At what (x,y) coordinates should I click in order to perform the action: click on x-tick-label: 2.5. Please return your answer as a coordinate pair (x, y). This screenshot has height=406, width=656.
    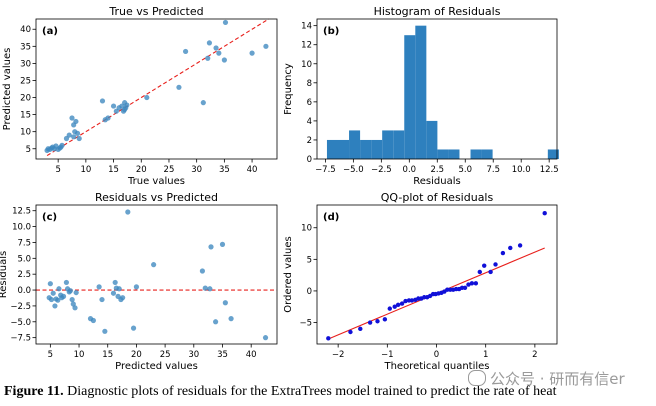
    Looking at the image, I should click on (438, 170).